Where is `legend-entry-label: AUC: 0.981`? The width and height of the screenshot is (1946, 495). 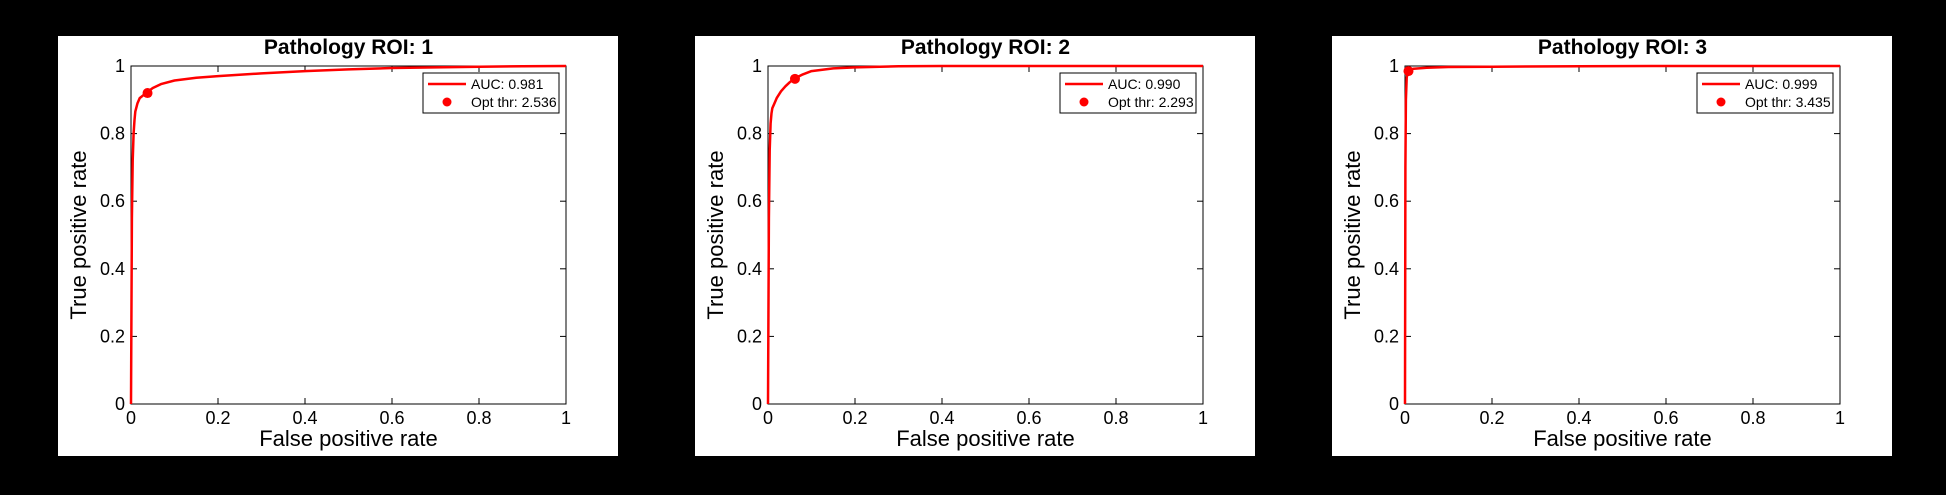
legend-entry-label: AUC: 0.981 is located at coordinates (507, 84).